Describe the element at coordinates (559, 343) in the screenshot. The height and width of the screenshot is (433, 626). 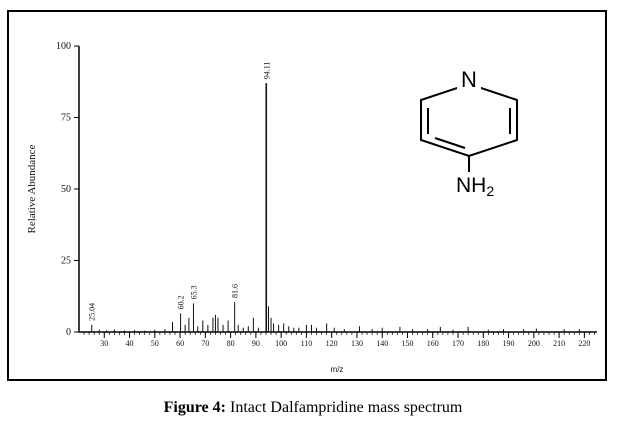
I see `x-tick-label: 210` at that location.